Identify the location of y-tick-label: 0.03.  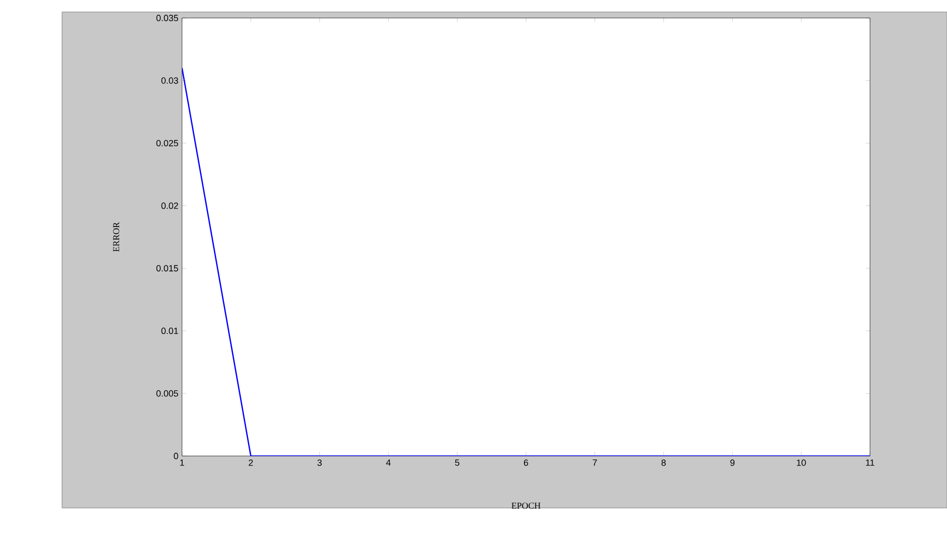
(169, 80).